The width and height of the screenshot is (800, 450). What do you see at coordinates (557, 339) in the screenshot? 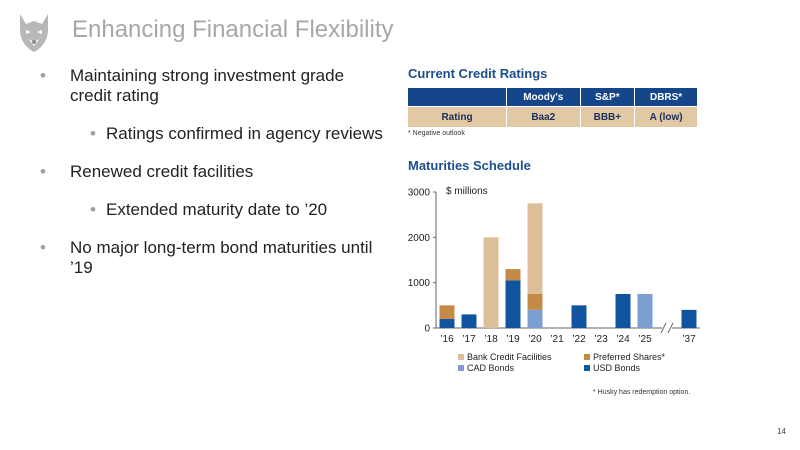
I see `x-tick-label: ’21` at bounding box center [557, 339].